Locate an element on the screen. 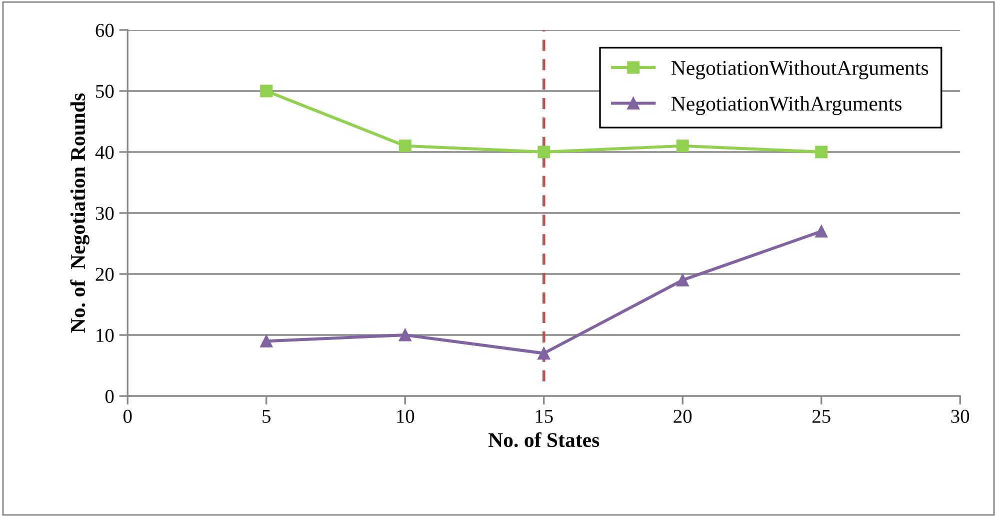 This screenshot has width=997, height=517. y-tick-label: 20 is located at coordinates (105, 274).